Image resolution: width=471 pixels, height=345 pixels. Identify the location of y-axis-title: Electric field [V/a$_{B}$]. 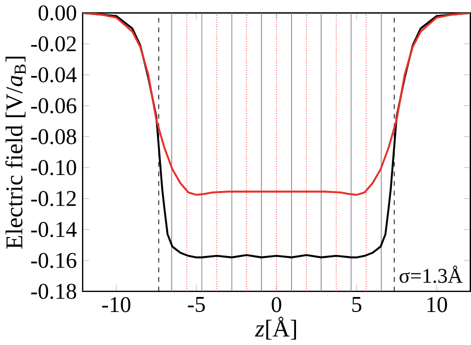
(15, 152).